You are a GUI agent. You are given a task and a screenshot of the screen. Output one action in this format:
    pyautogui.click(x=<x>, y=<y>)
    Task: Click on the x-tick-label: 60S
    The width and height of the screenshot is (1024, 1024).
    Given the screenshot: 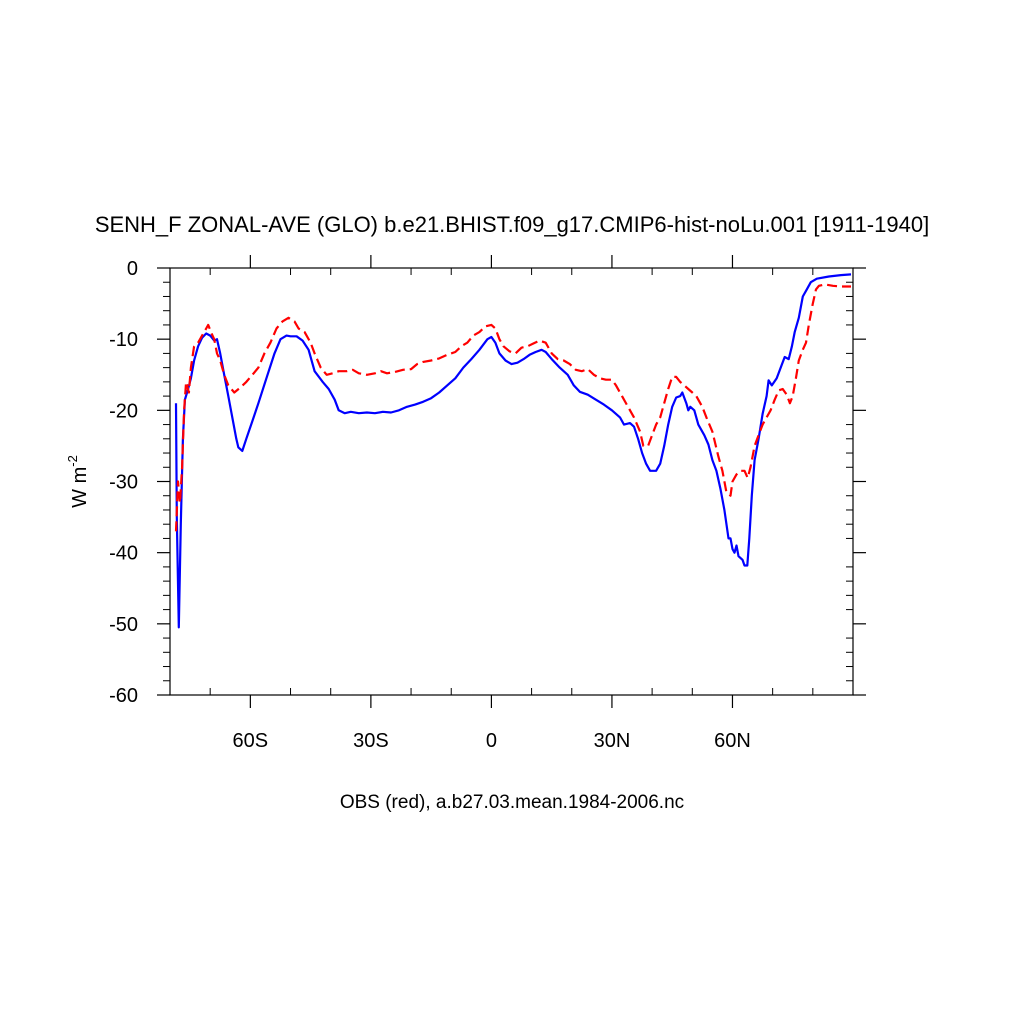 What is the action you would take?
    pyautogui.click(x=251, y=741)
    